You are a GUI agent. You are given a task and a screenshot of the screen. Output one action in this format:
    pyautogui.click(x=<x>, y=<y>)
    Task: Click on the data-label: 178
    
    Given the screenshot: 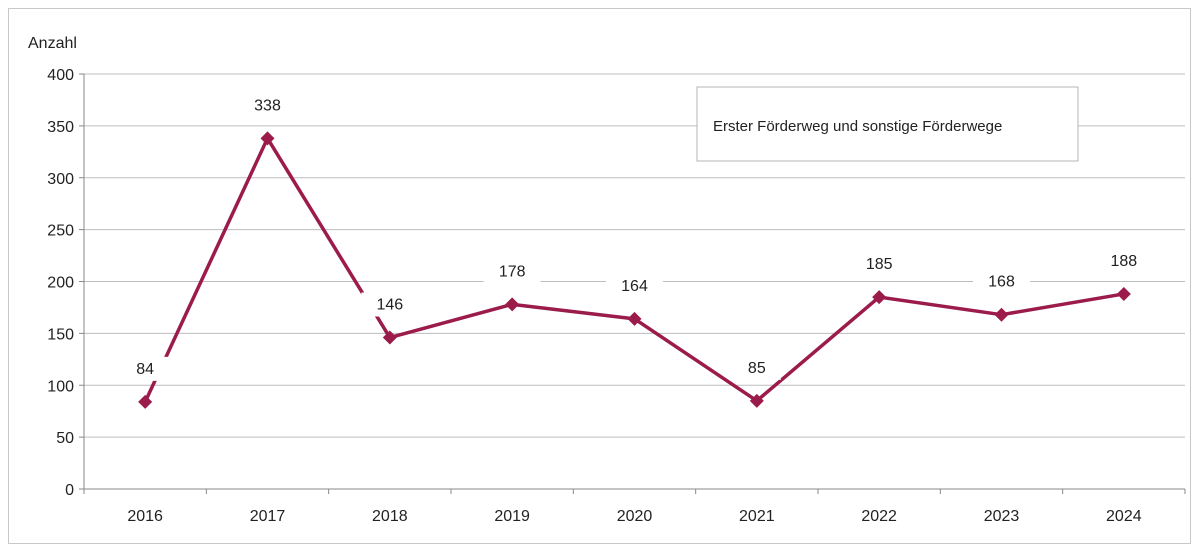 What is the action you would take?
    pyautogui.click(x=512, y=271)
    